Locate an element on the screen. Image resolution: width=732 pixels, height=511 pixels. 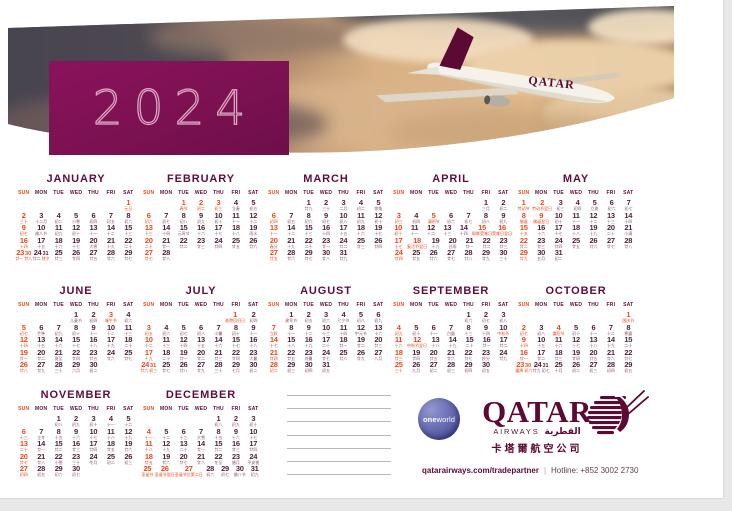
date-cell: 18 复活节翌日 is located at coordinates (417, 243).